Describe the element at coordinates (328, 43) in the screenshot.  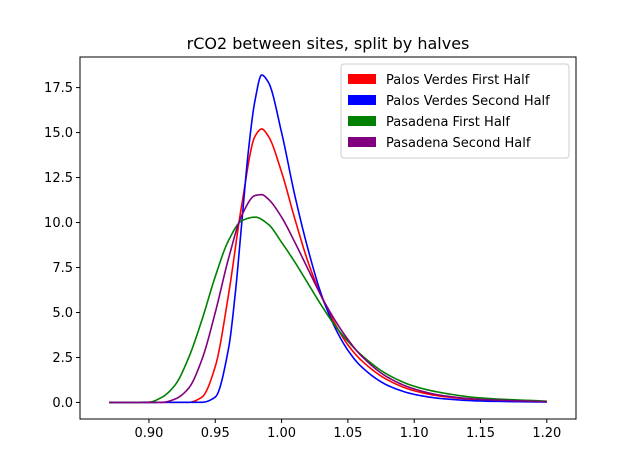
I see `chart-title: rCO2 between sites, split by halves` at that location.